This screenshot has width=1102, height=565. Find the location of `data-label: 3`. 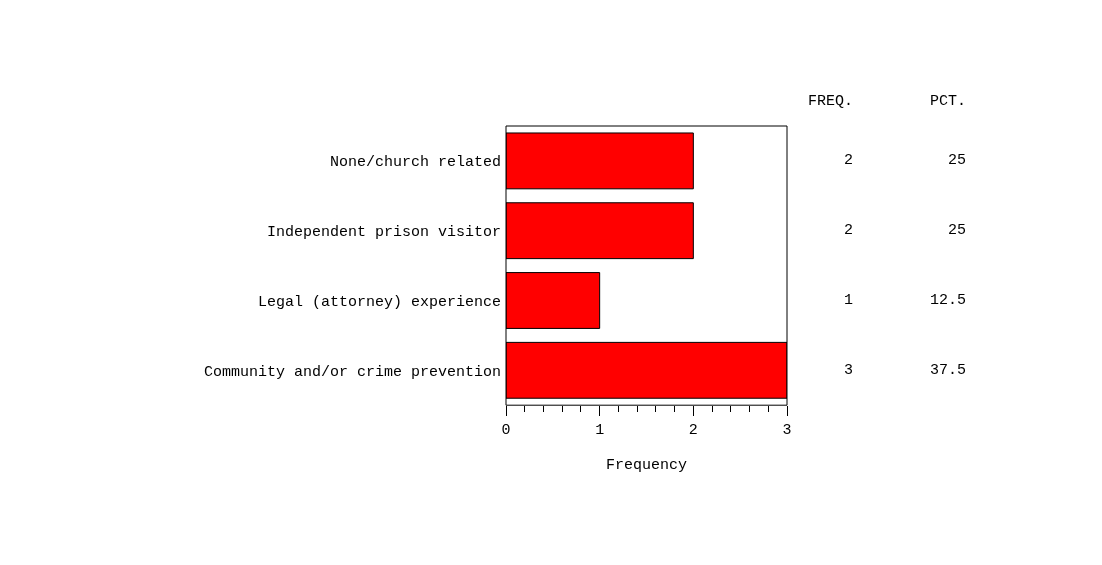

data-label: 3 is located at coordinates (849, 370).